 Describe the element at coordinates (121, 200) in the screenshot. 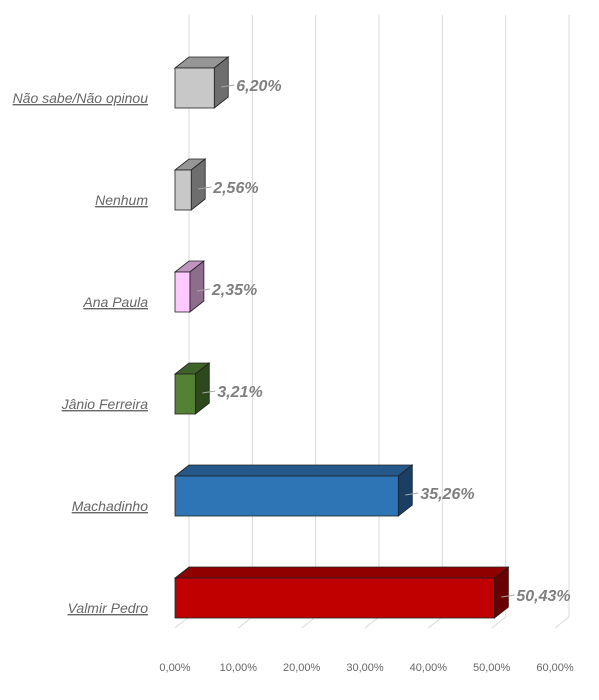

I see `category-label: Nenhum` at that location.